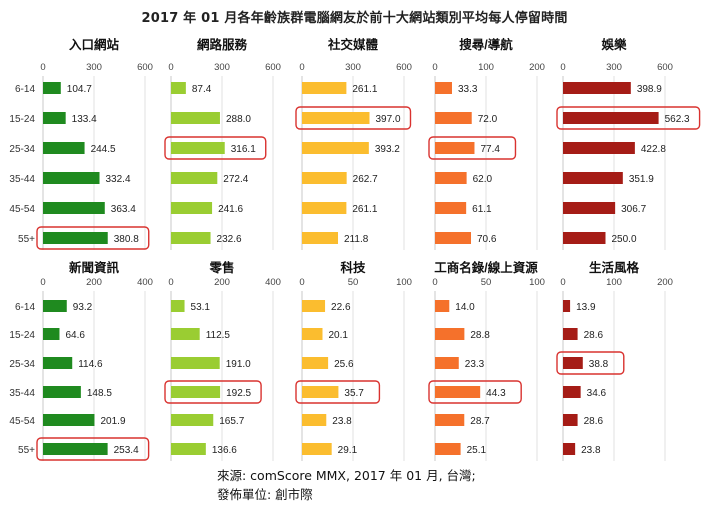 Image resolution: width=709 pixels, height=512 pixels. I want to click on category-label: 45-54, so click(22, 421).